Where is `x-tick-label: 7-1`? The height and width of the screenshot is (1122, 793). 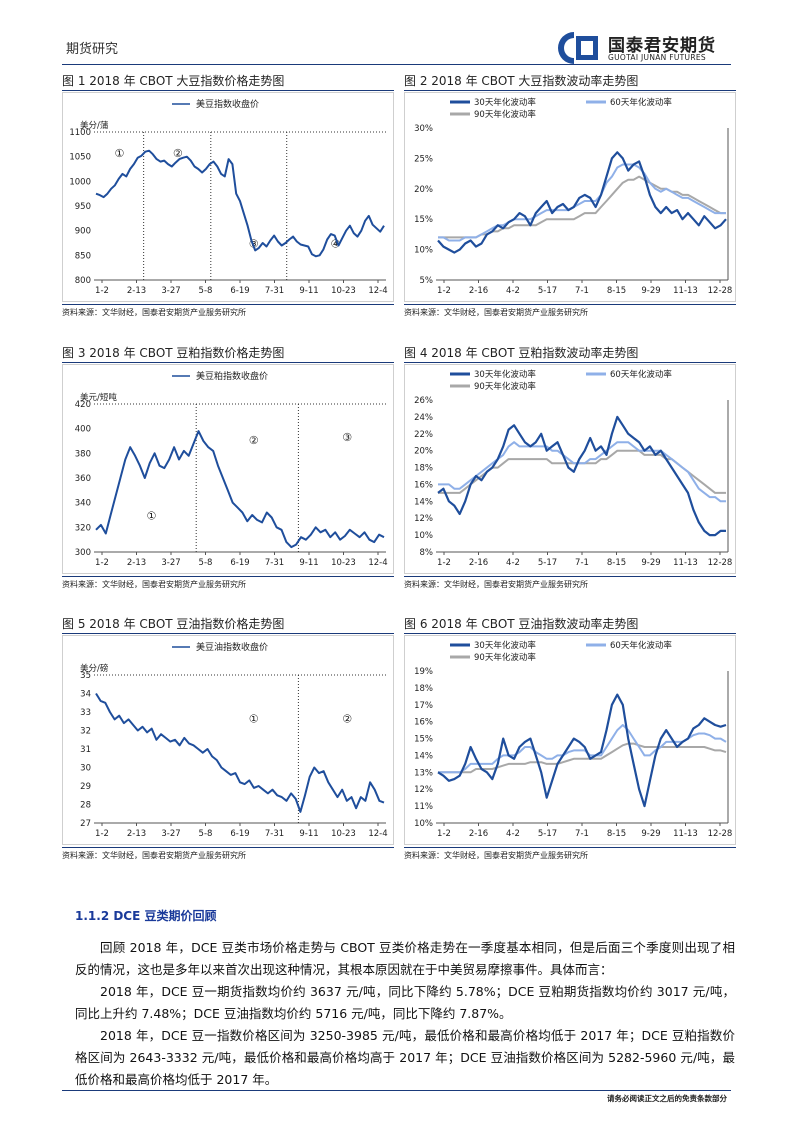
x-tick-label: 7-1 is located at coordinates (582, 834).